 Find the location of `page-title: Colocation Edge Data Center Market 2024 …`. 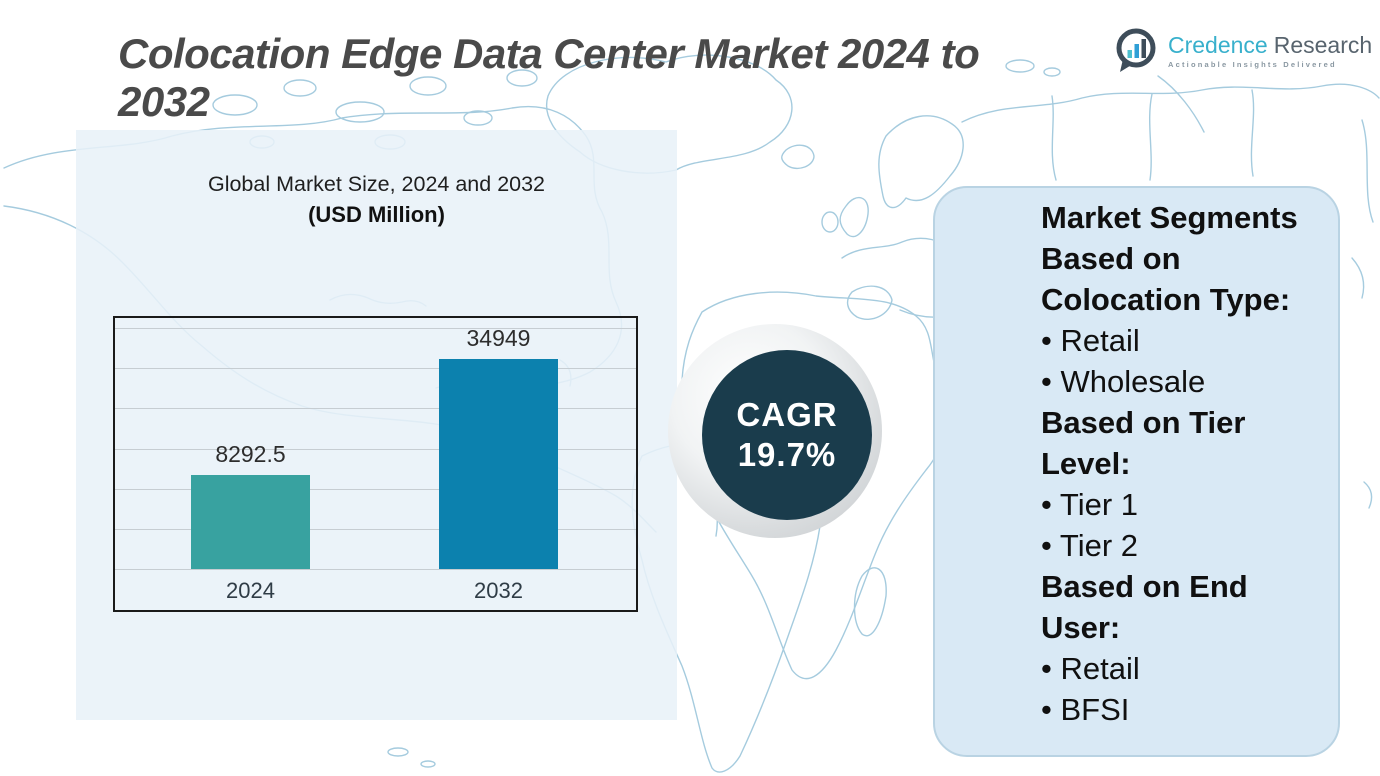

page-title: Colocation Edge Data Center Market 2024 … is located at coordinates (623, 78).